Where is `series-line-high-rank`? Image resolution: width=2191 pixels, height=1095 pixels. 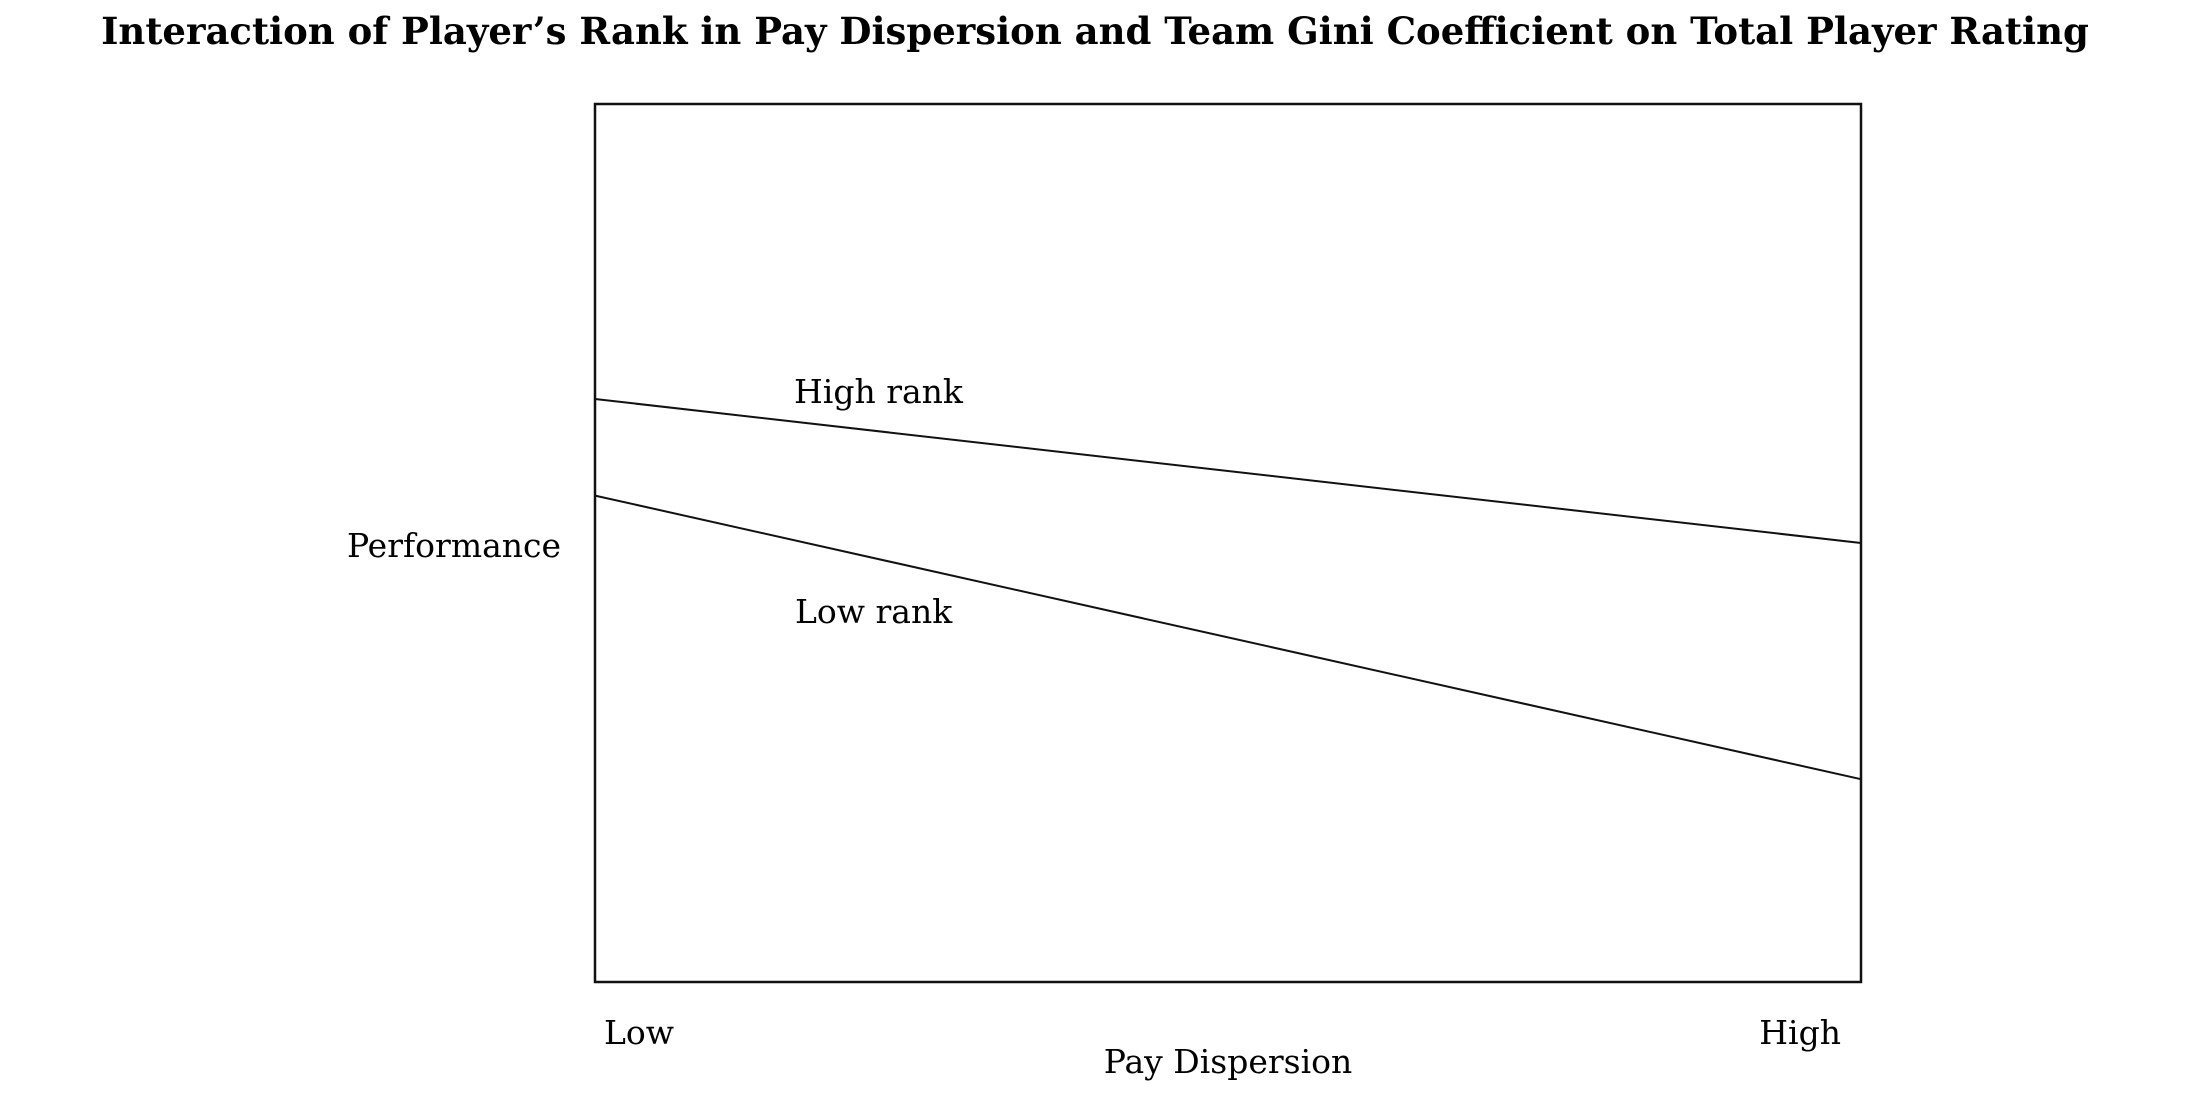
series-line-high-rank is located at coordinates (1228, 471).